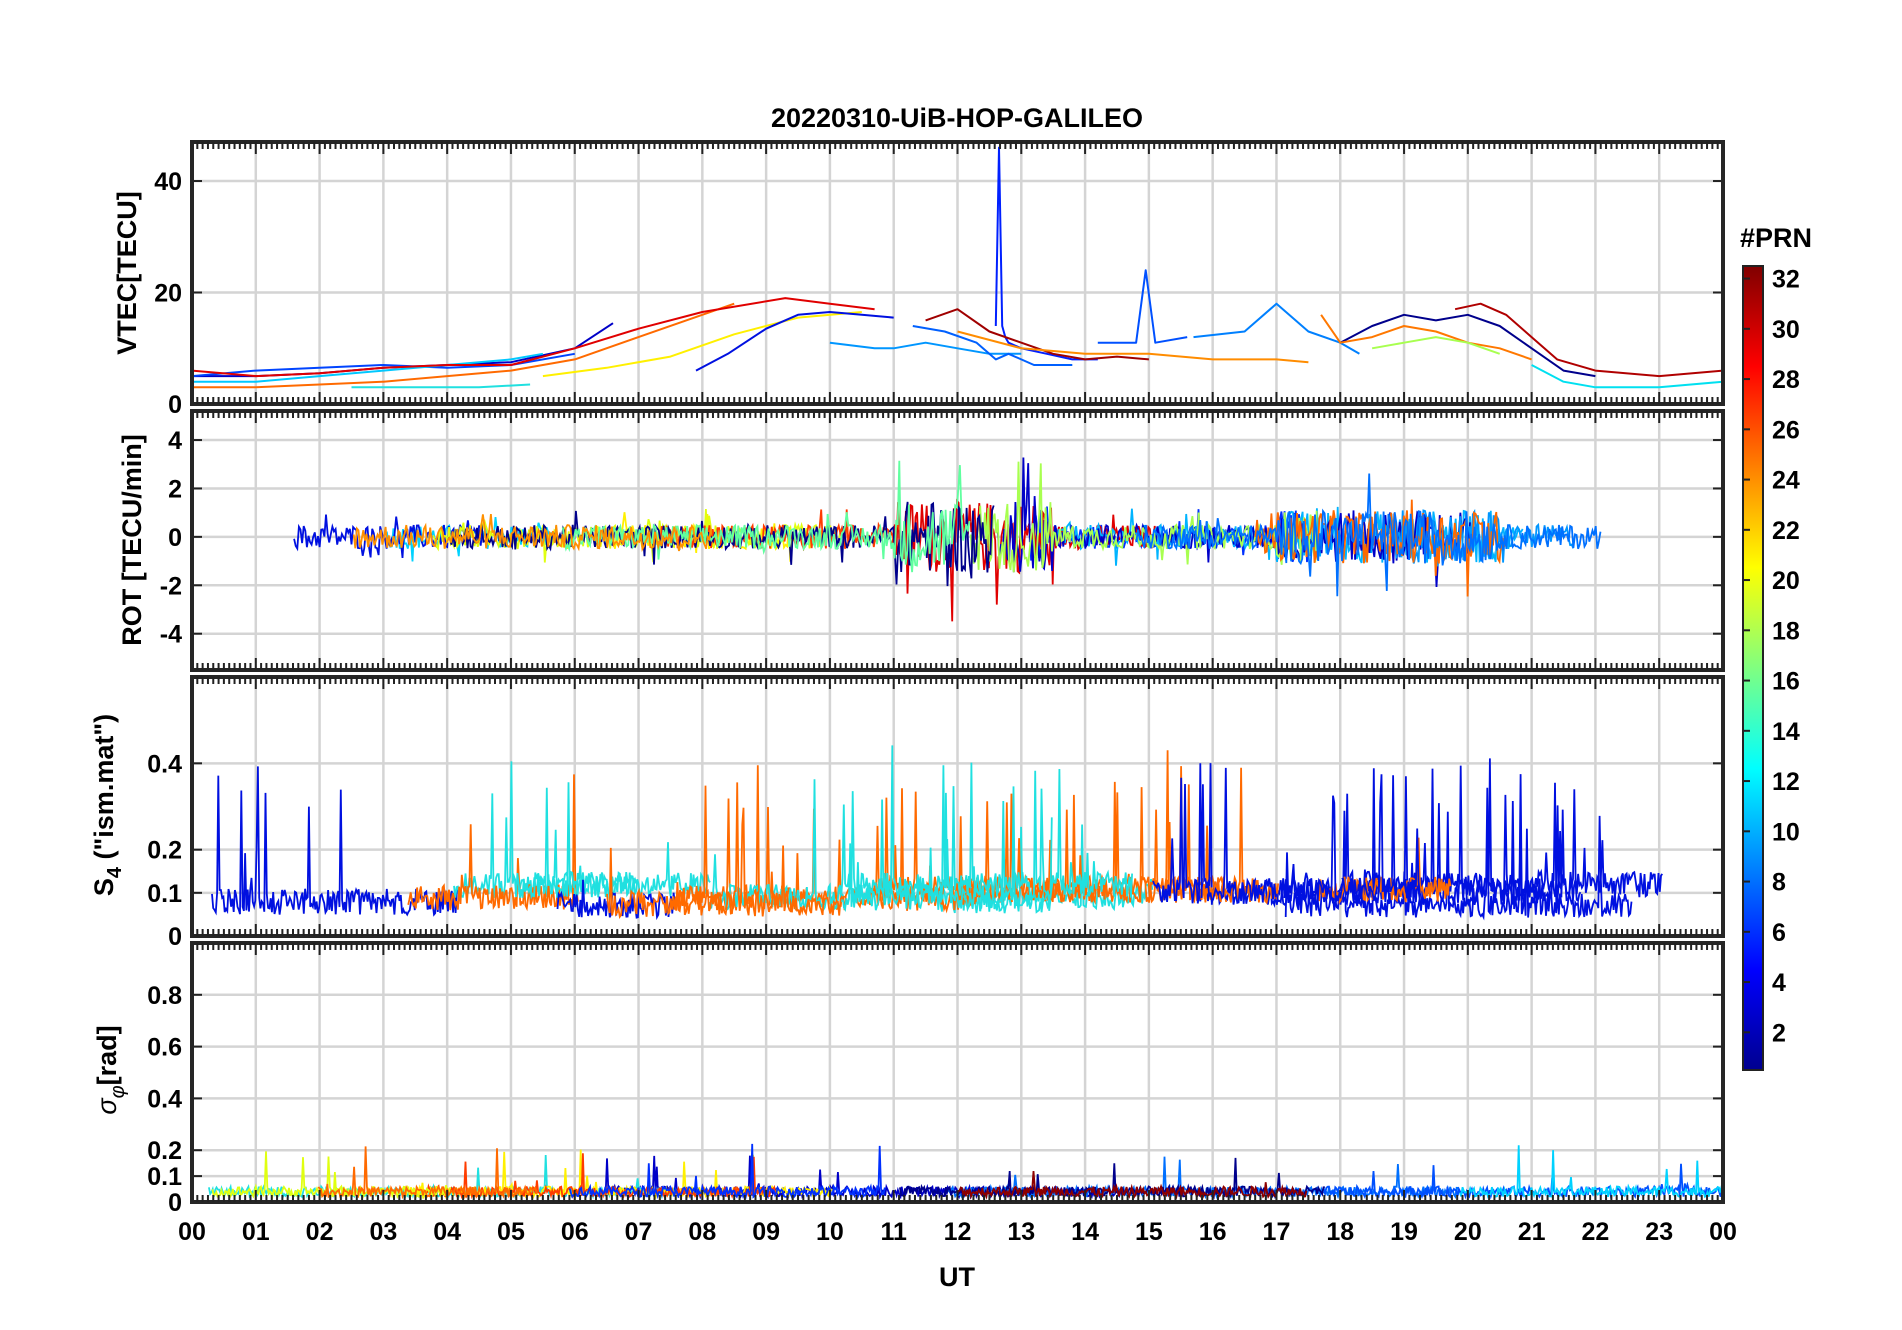 The width and height of the screenshot is (1902, 1330). Describe the element at coordinates (1659, 1232) in the screenshot. I see `xtick-label: 23` at that location.